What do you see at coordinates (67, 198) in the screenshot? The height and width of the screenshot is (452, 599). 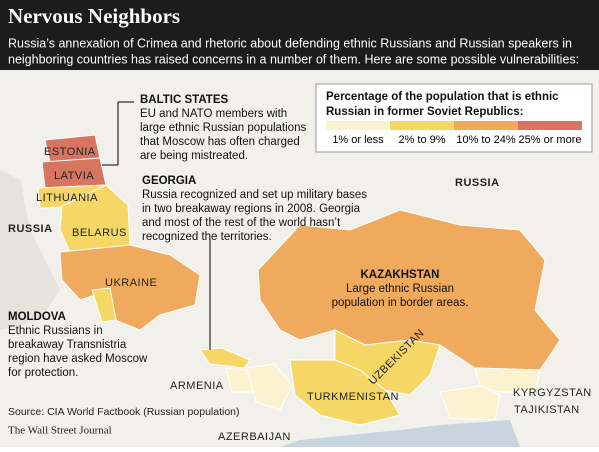 I see `label-lithuania: LITHUANIA` at bounding box center [67, 198].